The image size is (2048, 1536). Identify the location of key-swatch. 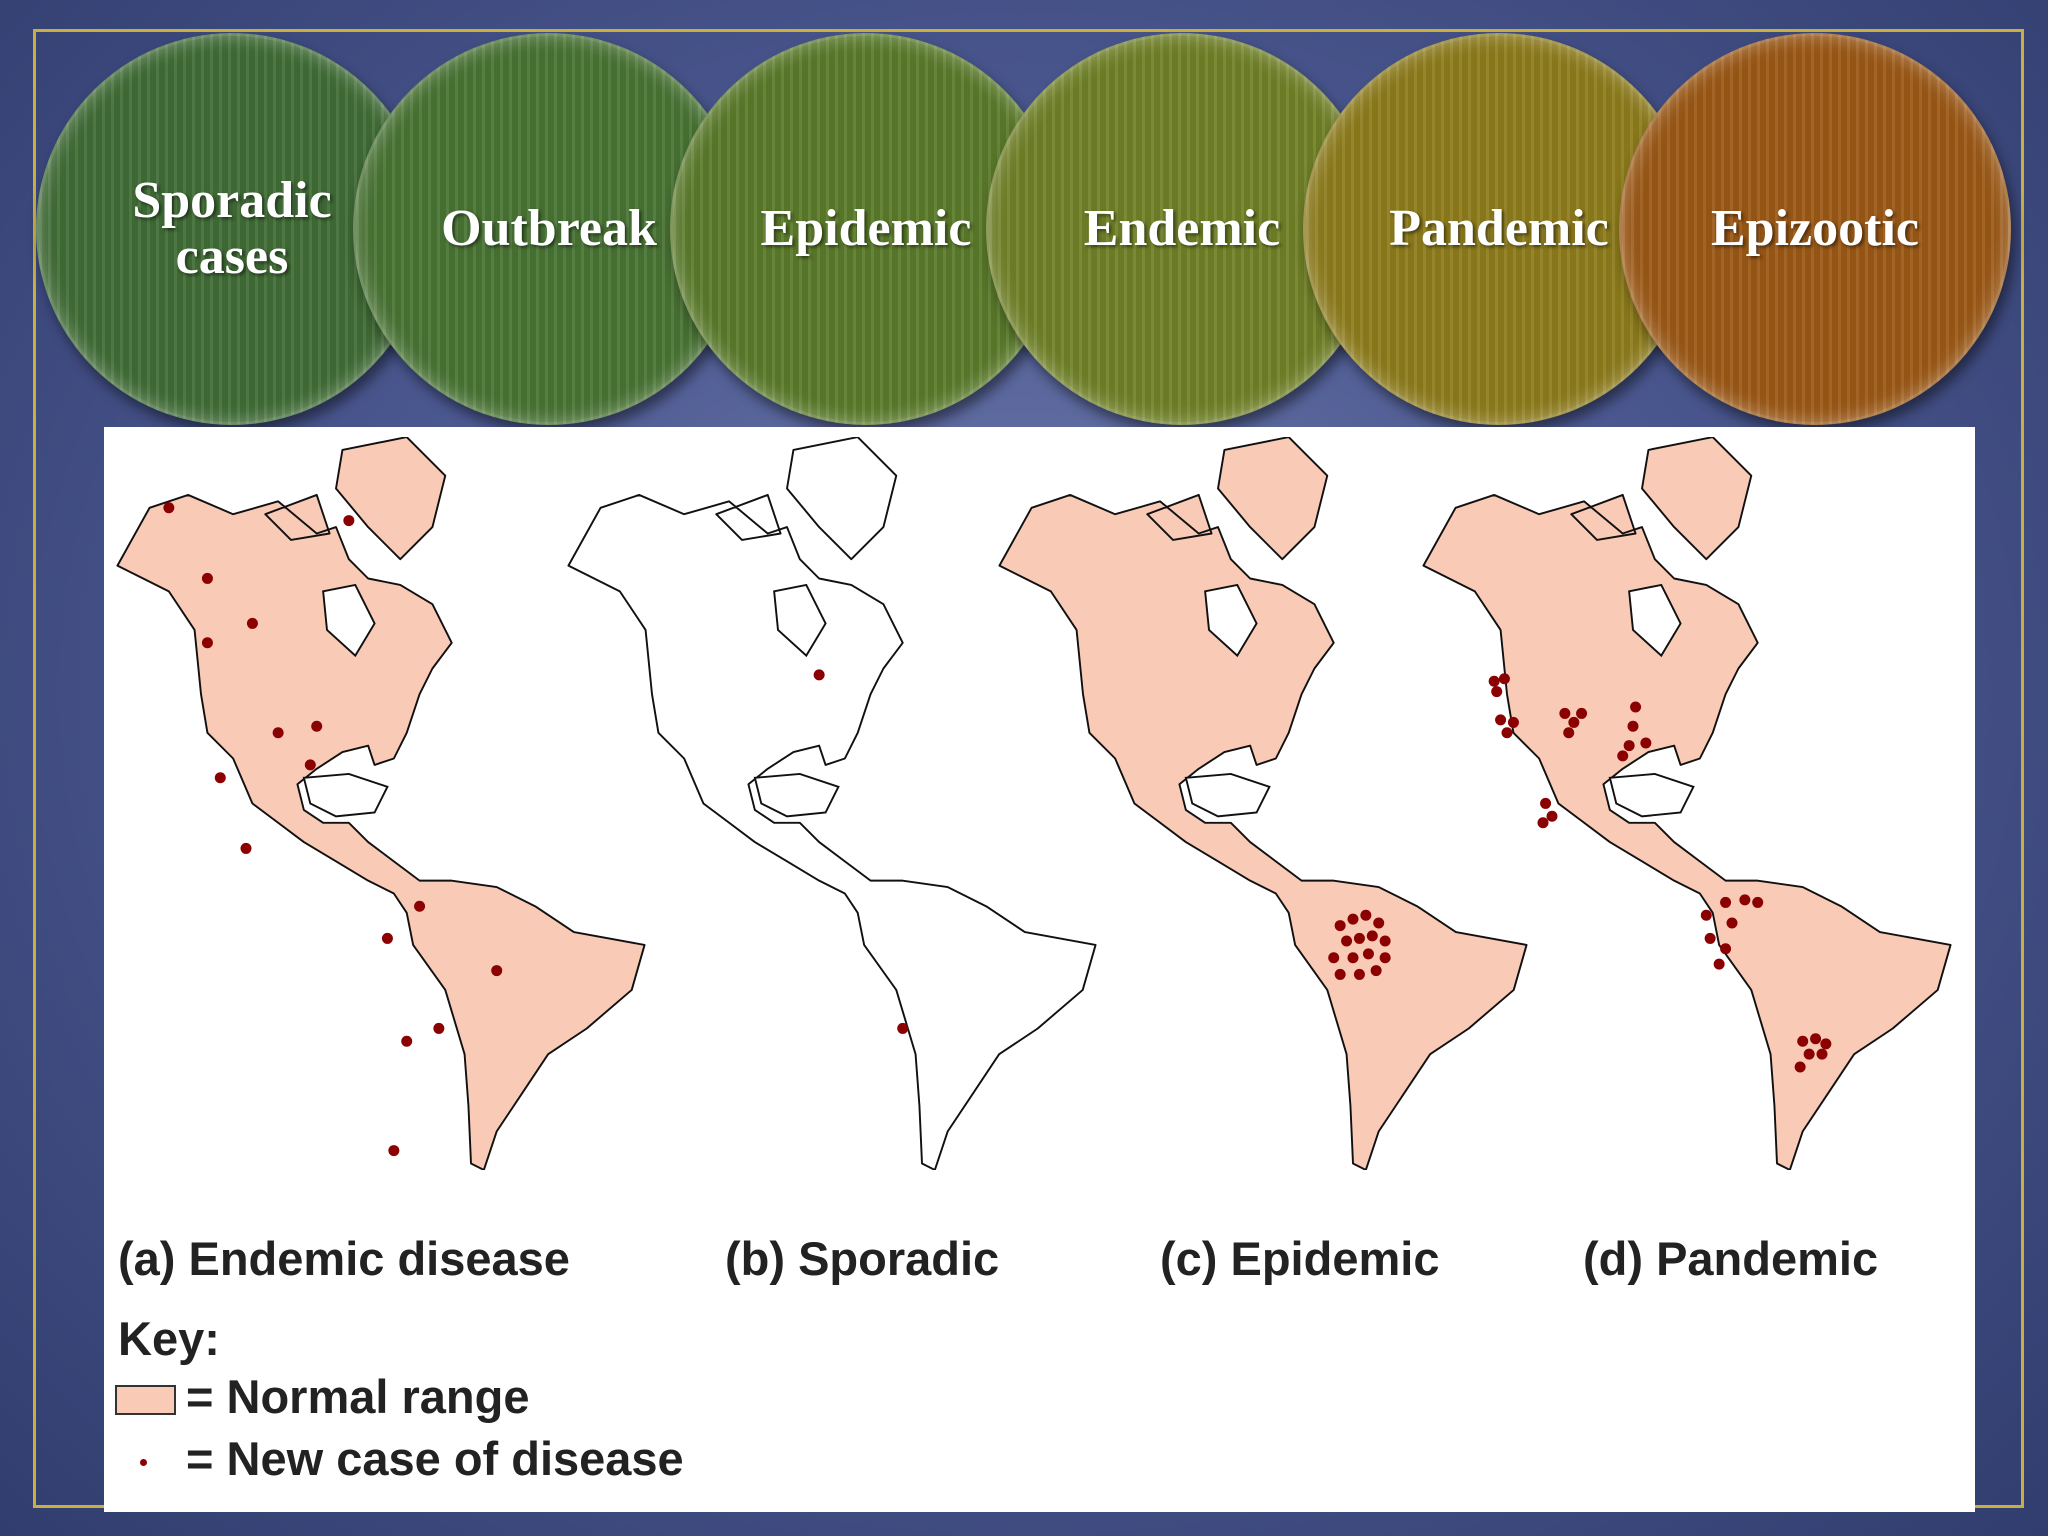
(145, 1400).